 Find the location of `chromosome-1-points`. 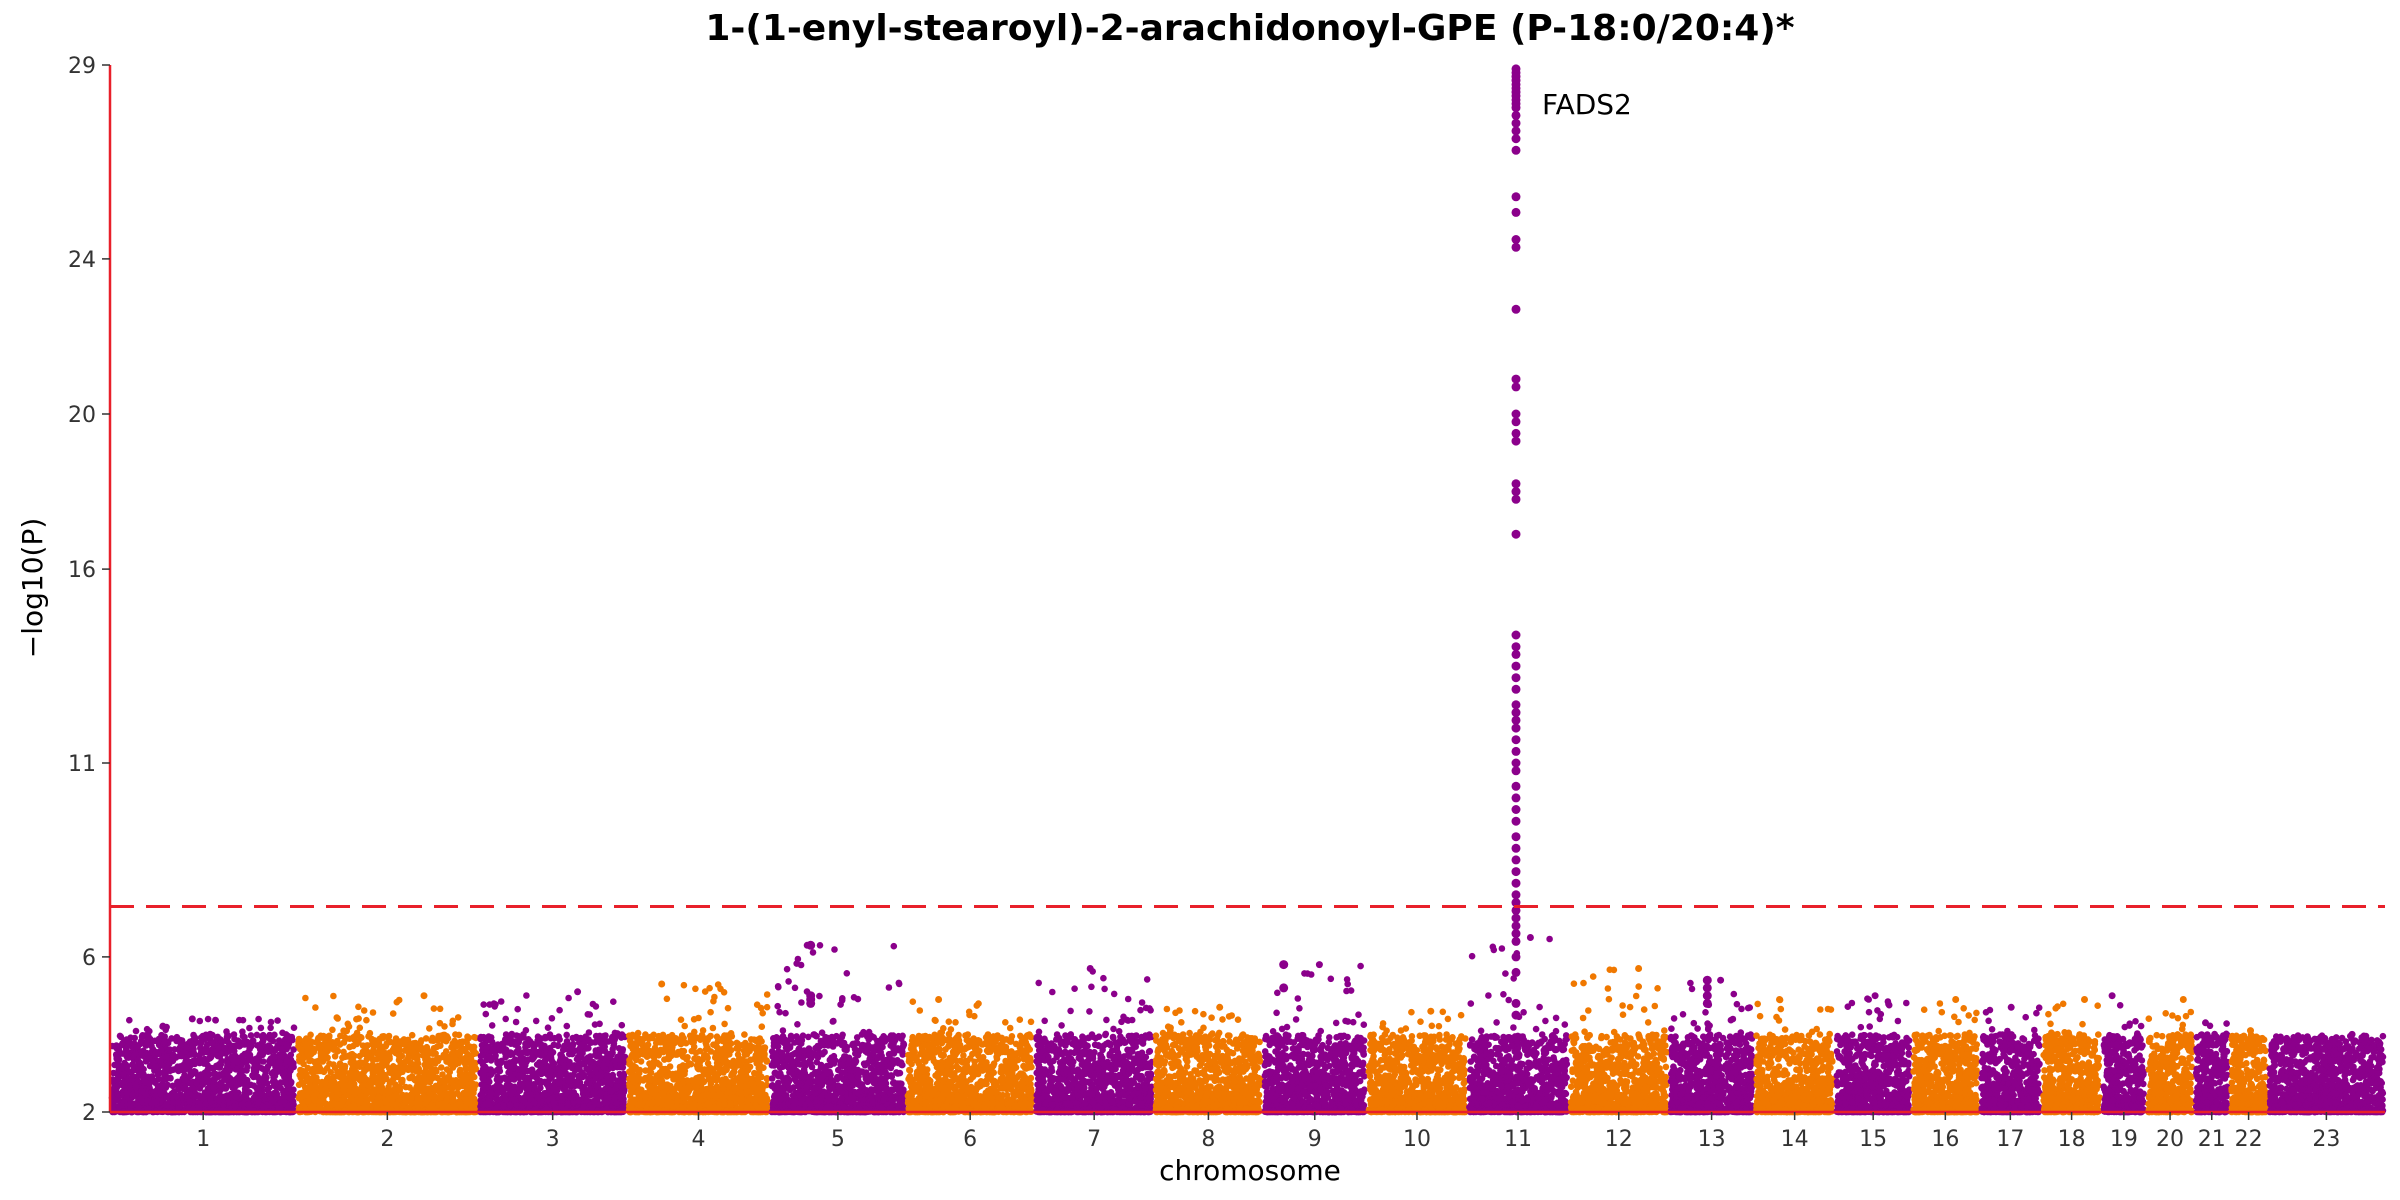

chromosome-1-points is located at coordinates (203, 1065).